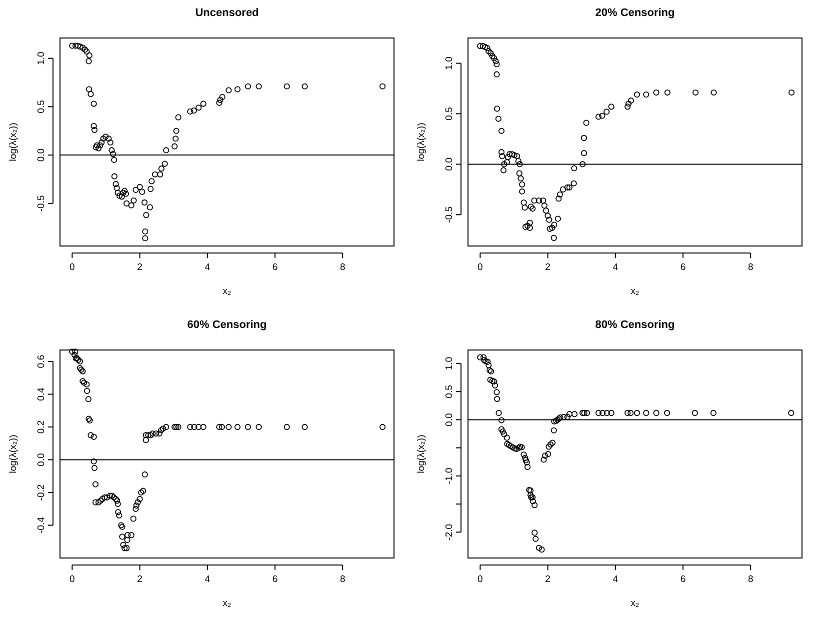 The width and height of the screenshot is (817, 625). Describe the element at coordinates (635, 325) in the screenshot. I see `chart-title: 80% Censoring` at that location.